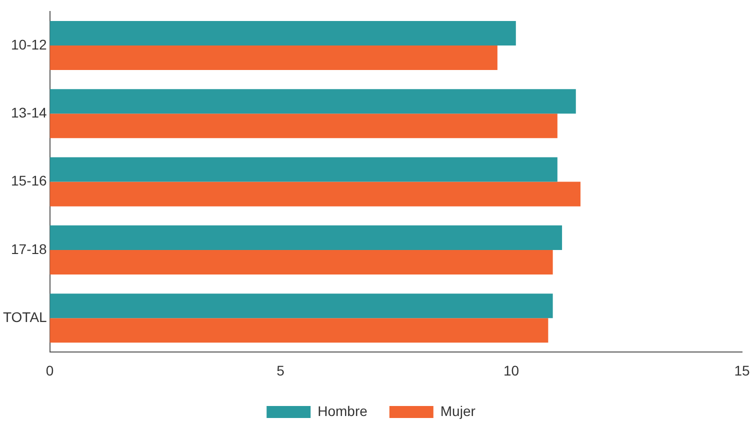  What do you see at coordinates (458, 410) in the screenshot?
I see `legend-label: Mujer` at bounding box center [458, 410].